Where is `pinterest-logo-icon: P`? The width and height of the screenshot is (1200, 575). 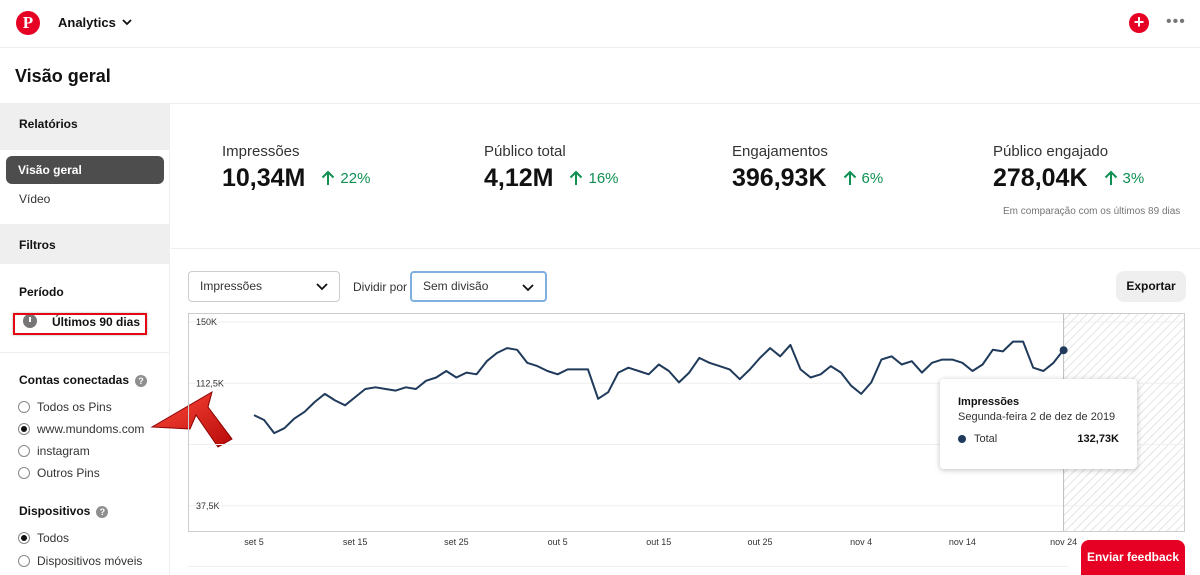
pinterest-logo-icon: P is located at coordinates (28, 23).